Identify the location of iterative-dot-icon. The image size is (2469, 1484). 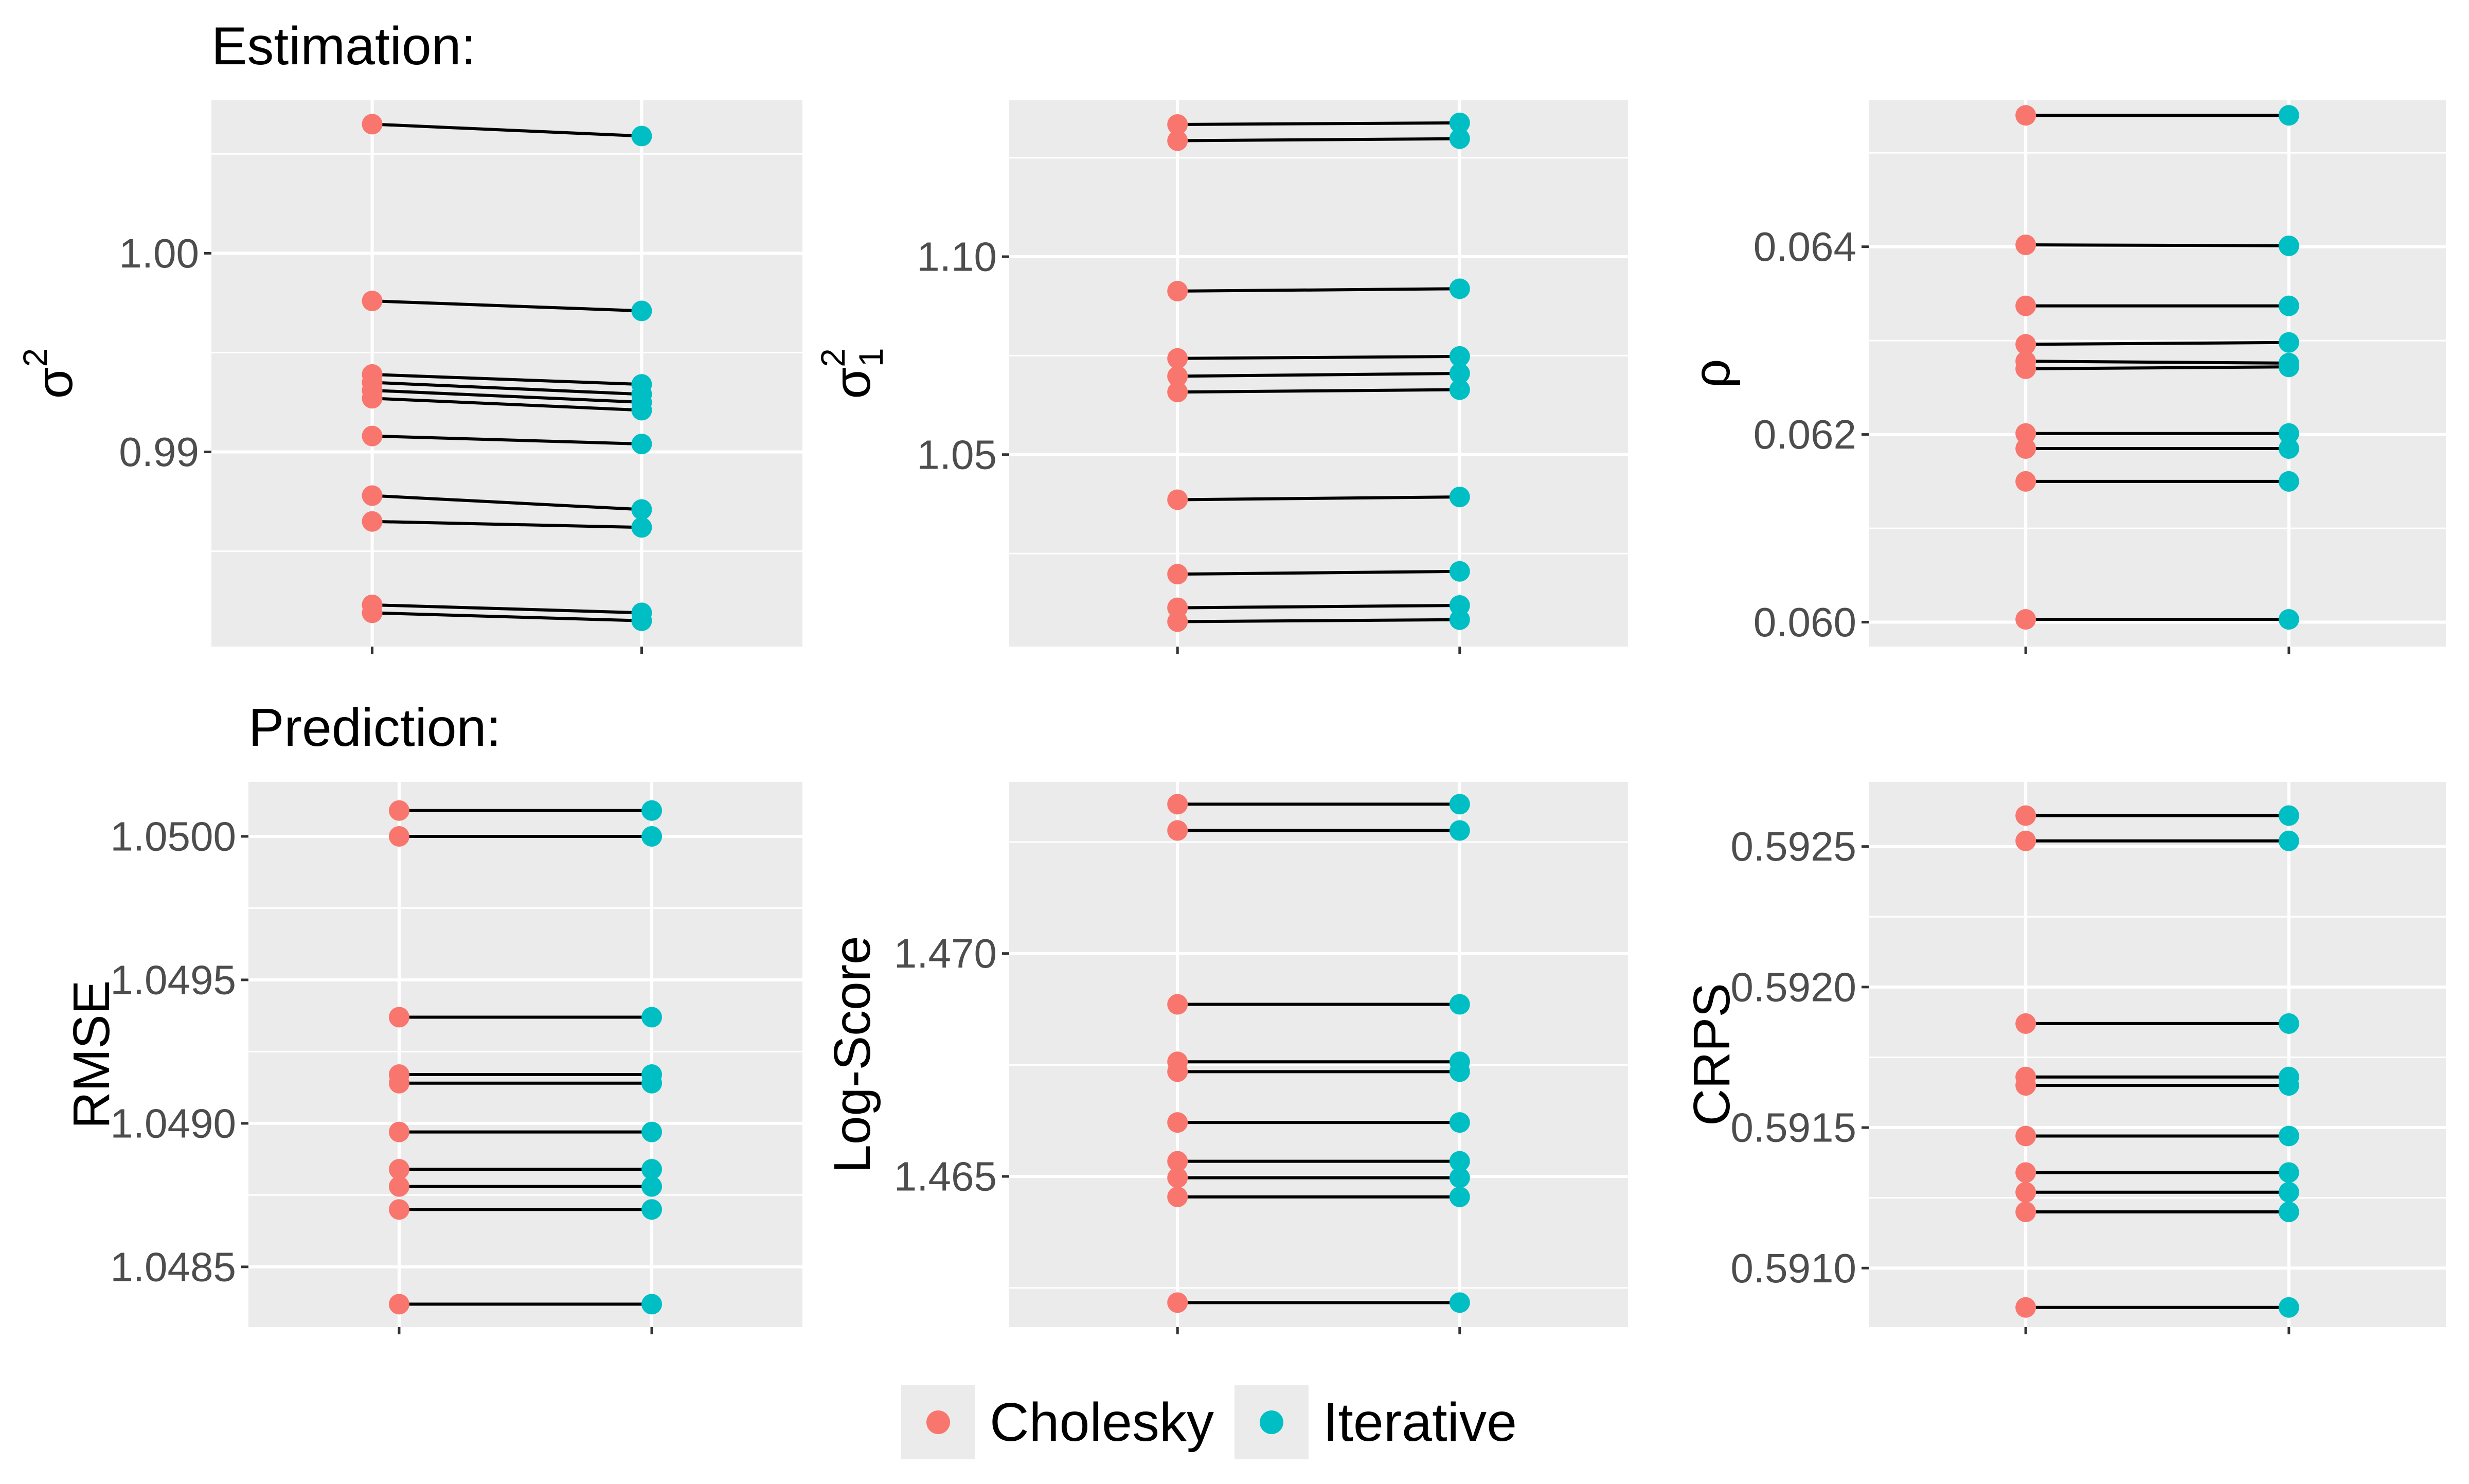
(1271, 1422).